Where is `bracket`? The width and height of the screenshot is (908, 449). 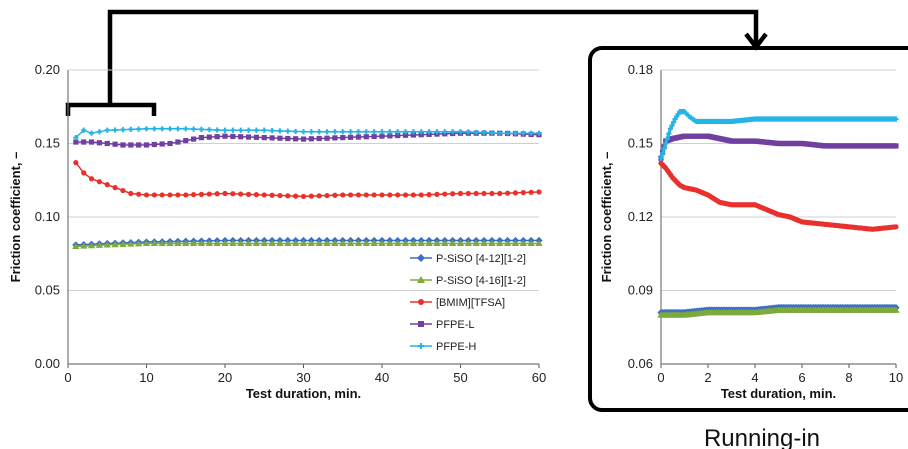
bracket is located at coordinates (111, 109).